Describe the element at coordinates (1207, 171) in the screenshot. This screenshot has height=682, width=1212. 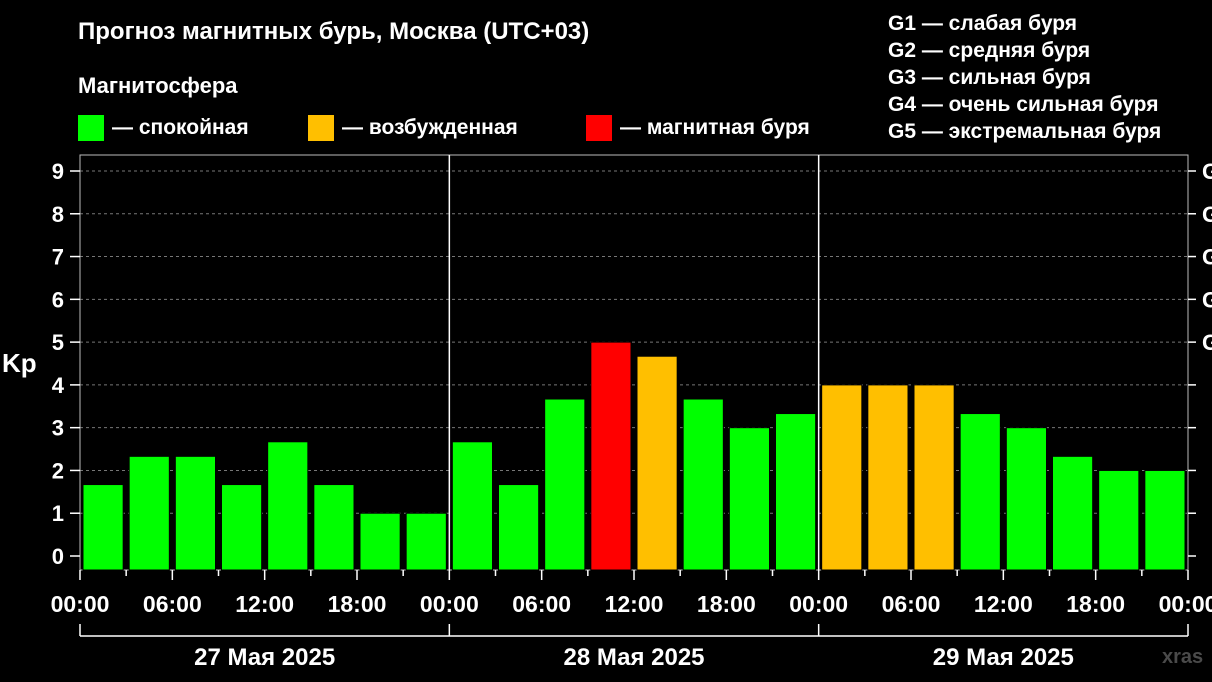
I see `right-tick-label: G5` at that location.